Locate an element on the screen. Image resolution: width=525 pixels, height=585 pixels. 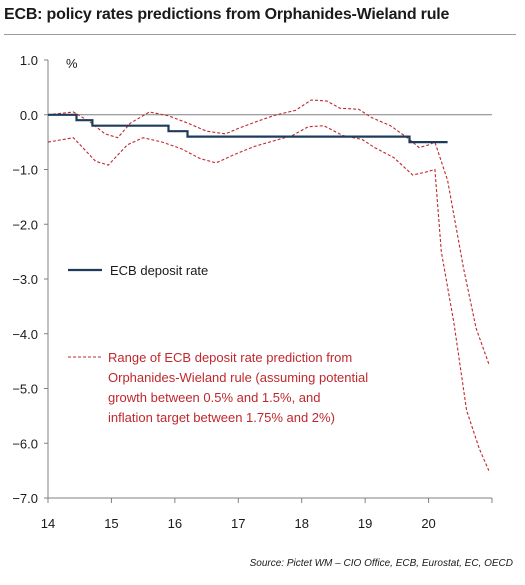
y-tick-label: −4.0 is located at coordinates (25, 334).